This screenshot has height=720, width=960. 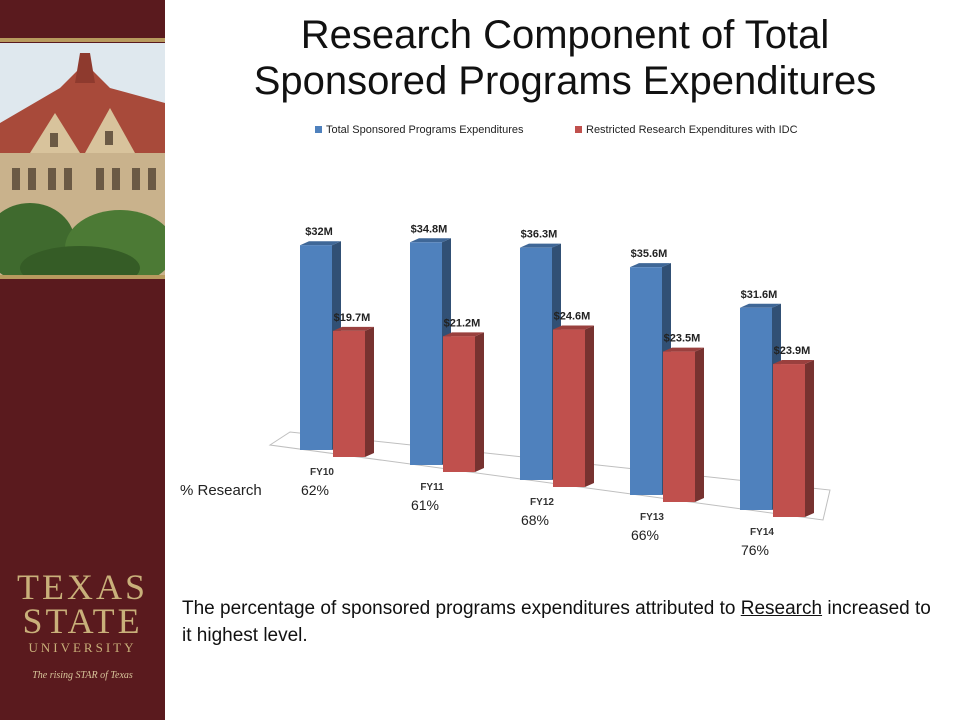 I want to click on logo-line-state: STATE, so click(x=82, y=621).